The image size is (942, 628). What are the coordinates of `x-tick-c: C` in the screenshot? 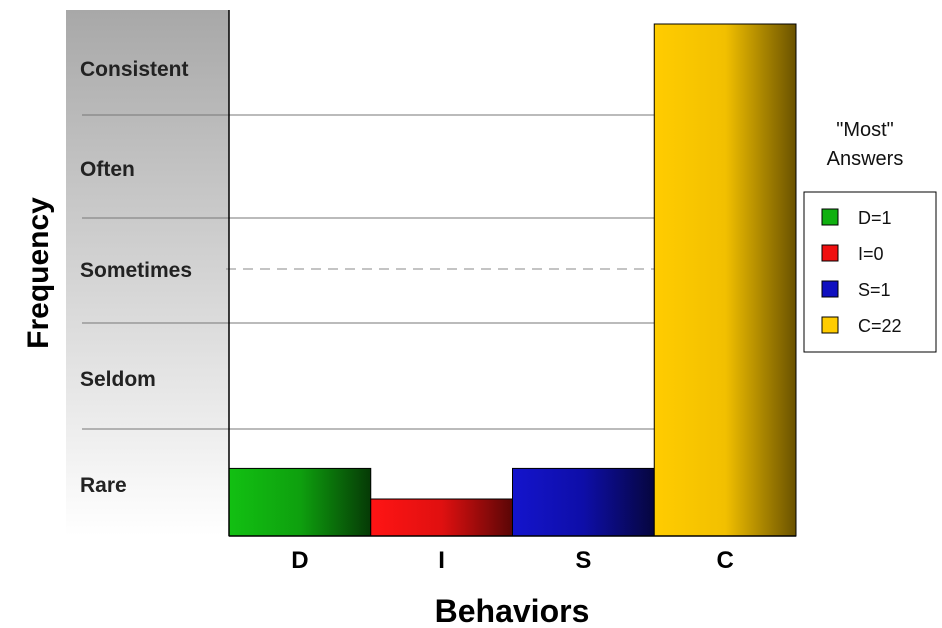 It's located at (724, 560).